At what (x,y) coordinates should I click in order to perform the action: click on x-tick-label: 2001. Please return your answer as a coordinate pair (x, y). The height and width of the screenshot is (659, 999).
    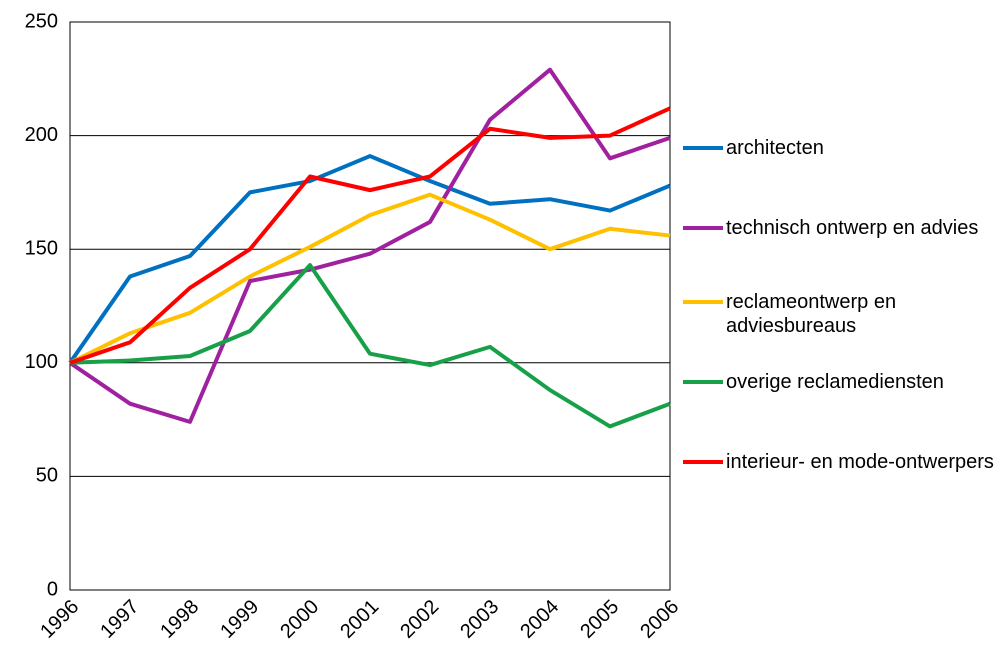
    Looking at the image, I should click on (359, 619).